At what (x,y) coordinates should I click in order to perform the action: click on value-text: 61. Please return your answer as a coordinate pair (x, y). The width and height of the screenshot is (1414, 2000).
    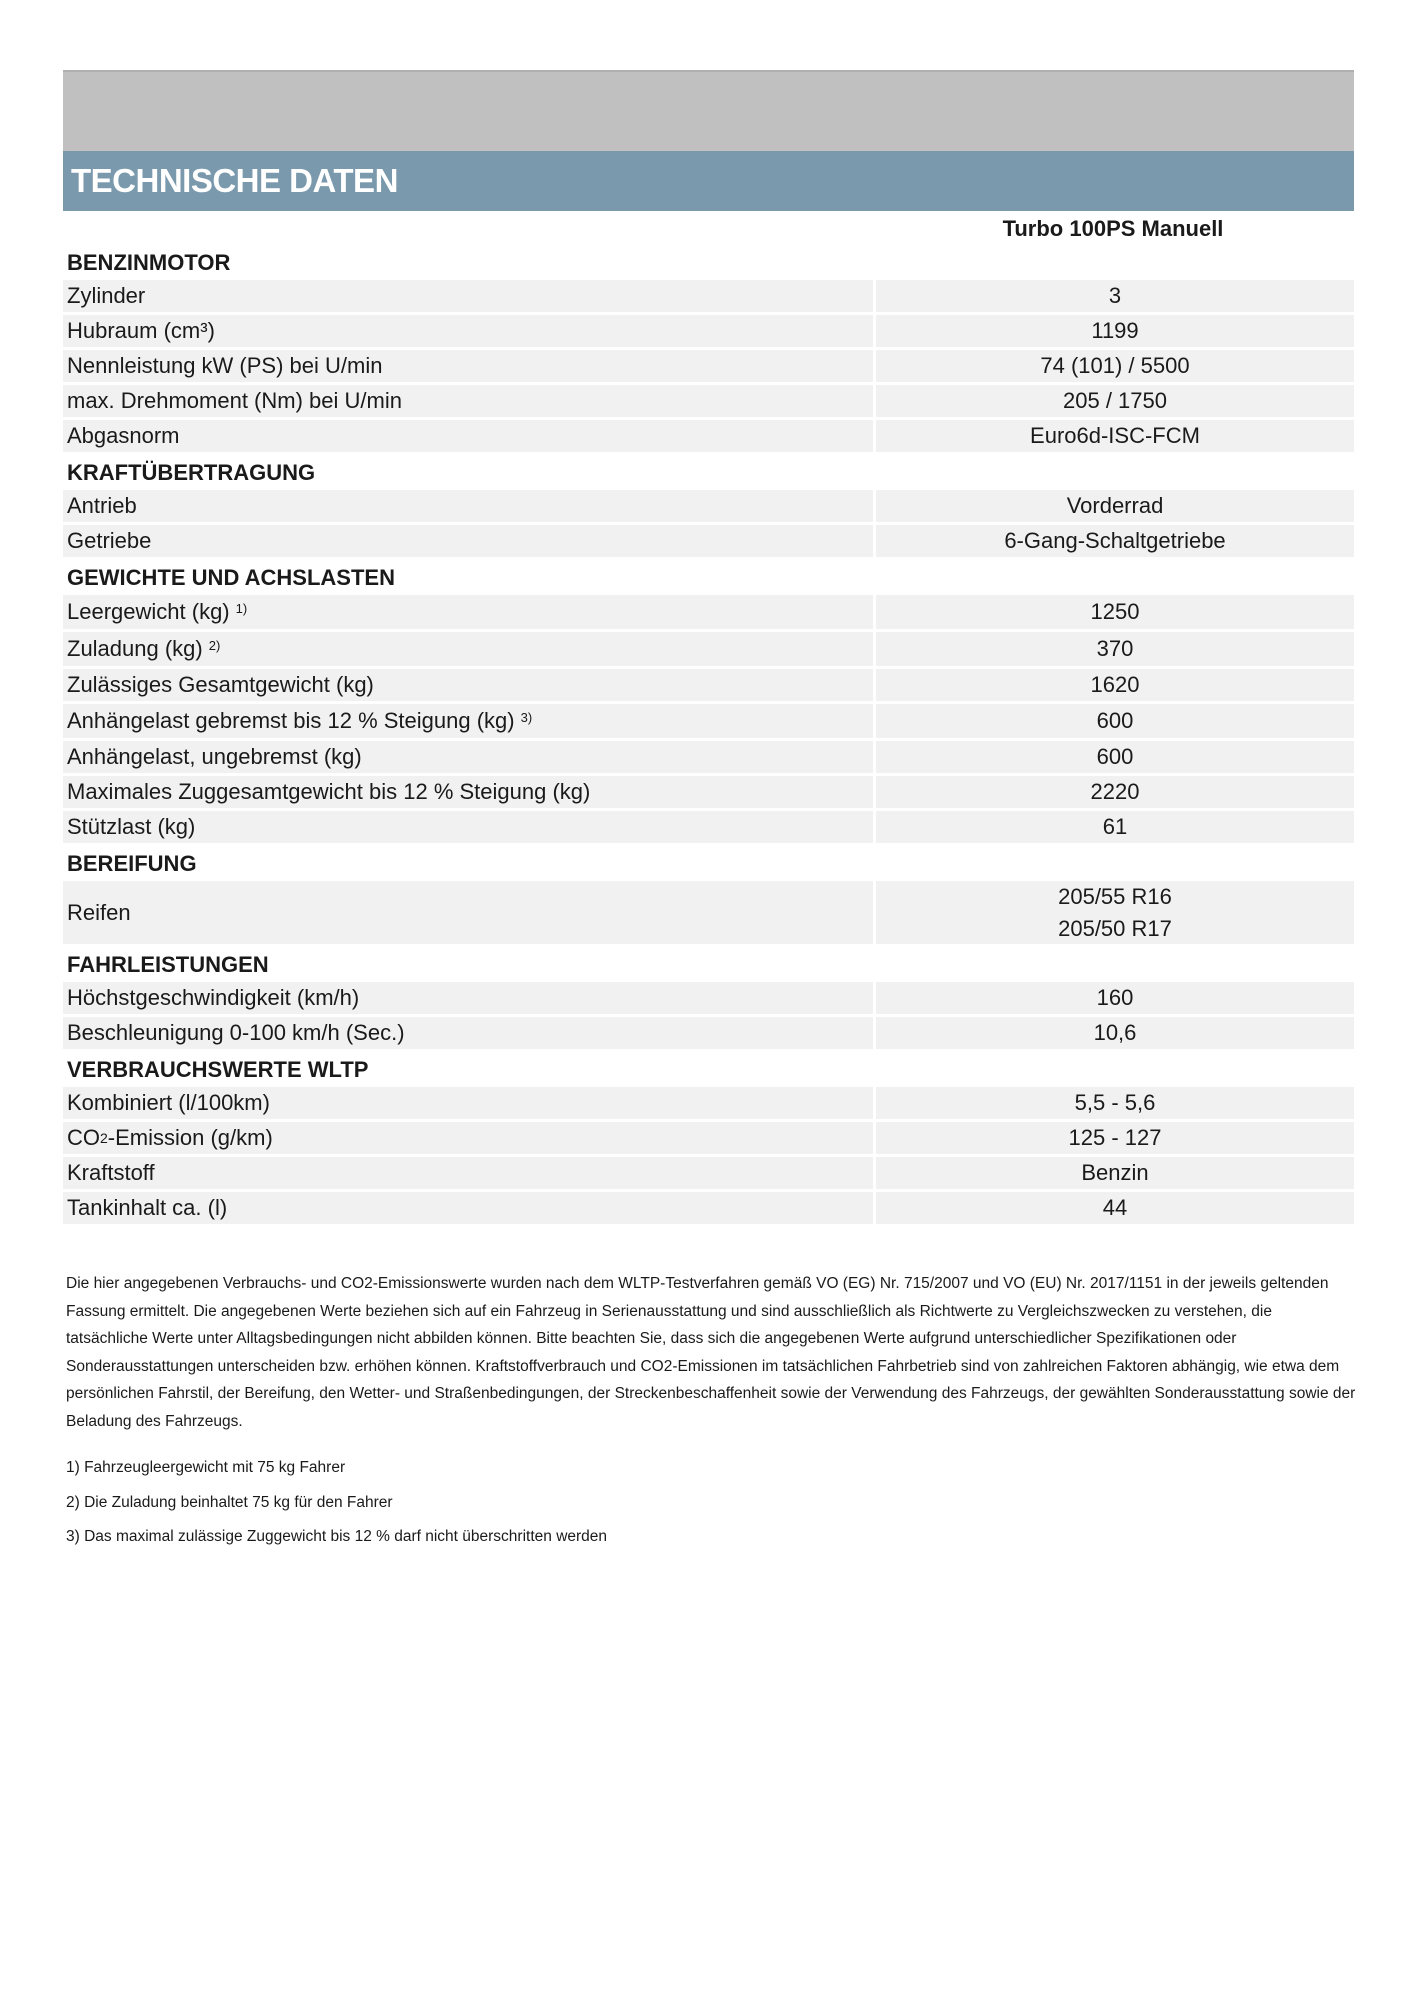
    Looking at the image, I should click on (1115, 826).